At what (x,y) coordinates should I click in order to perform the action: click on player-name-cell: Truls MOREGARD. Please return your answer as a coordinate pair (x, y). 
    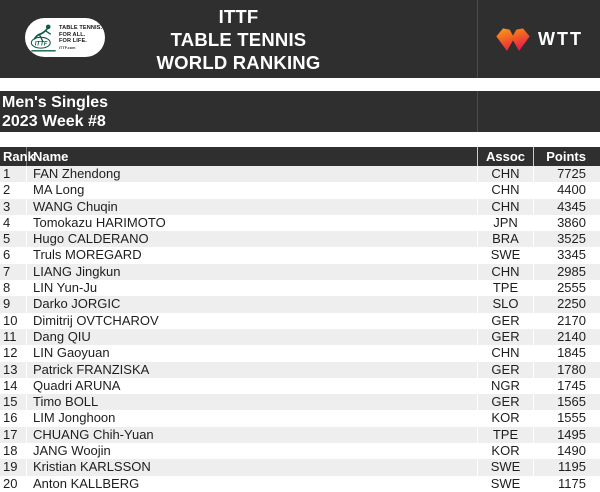
    Looking at the image, I should click on (251, 255).